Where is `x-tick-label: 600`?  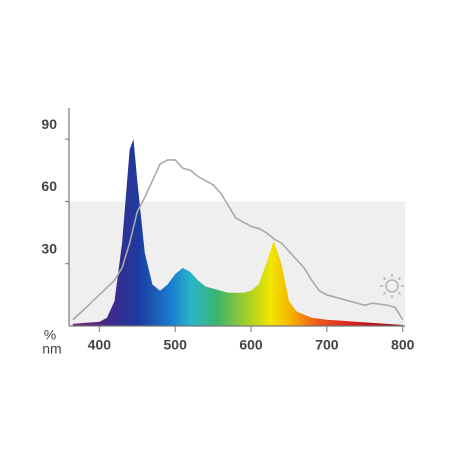
x-tick-label: 600 is located at coordinates (251, 345).